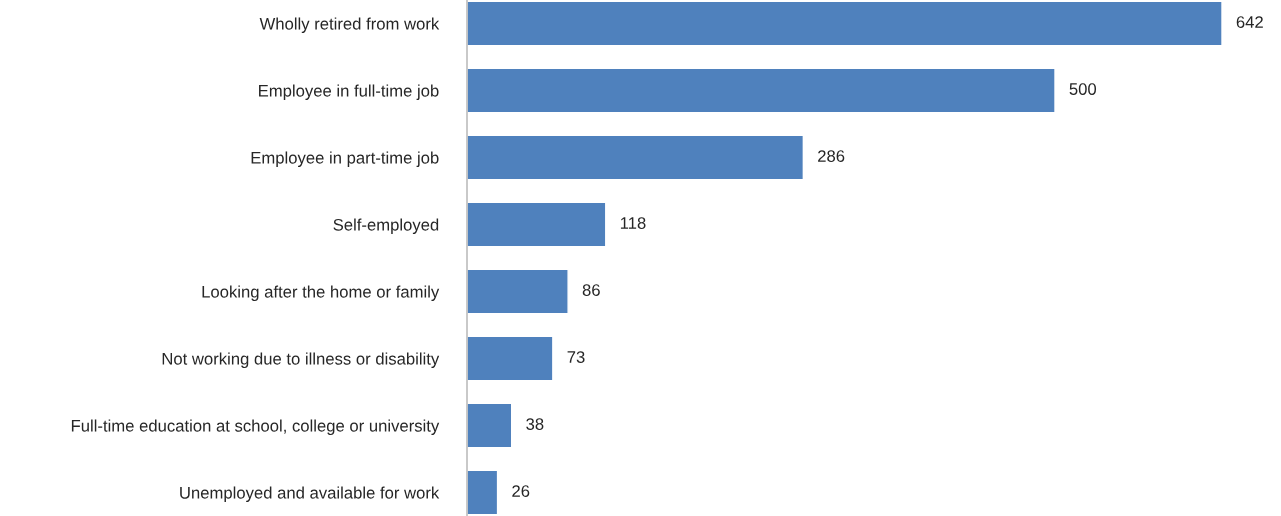  What do you see at coordinates (831, 156) in the screenshot?
I see `data-label: 286` at bounding box center [831, 156].